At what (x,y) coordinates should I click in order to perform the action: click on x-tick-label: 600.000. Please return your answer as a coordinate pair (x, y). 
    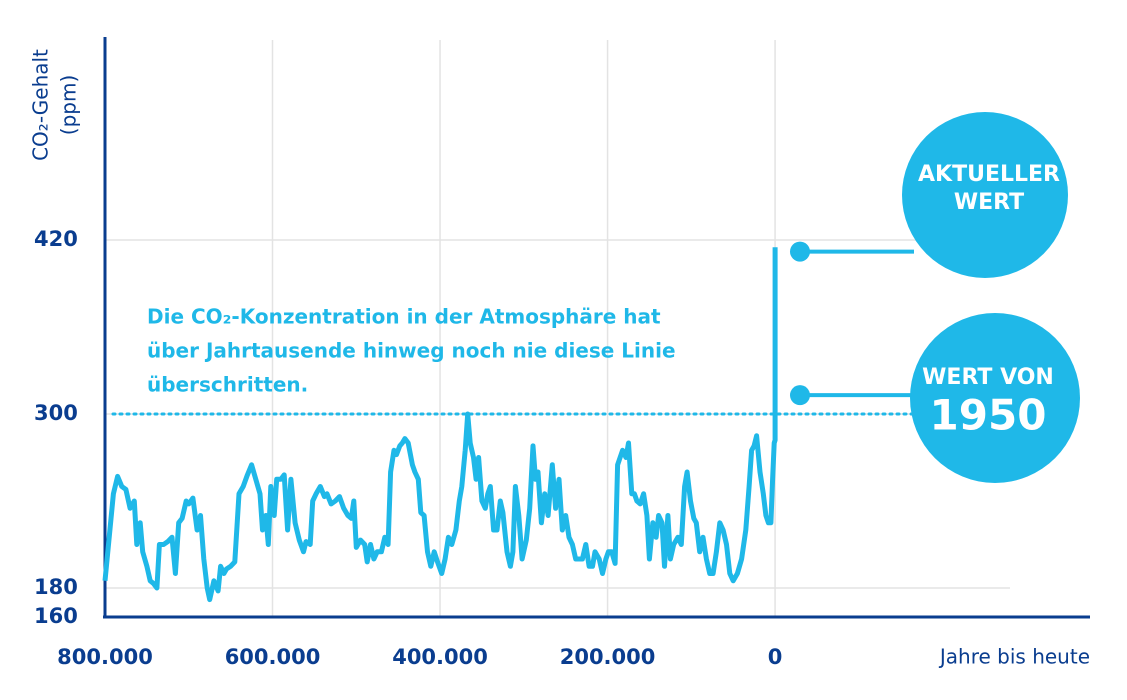
    Looking at the image, I should click on (273, 657).